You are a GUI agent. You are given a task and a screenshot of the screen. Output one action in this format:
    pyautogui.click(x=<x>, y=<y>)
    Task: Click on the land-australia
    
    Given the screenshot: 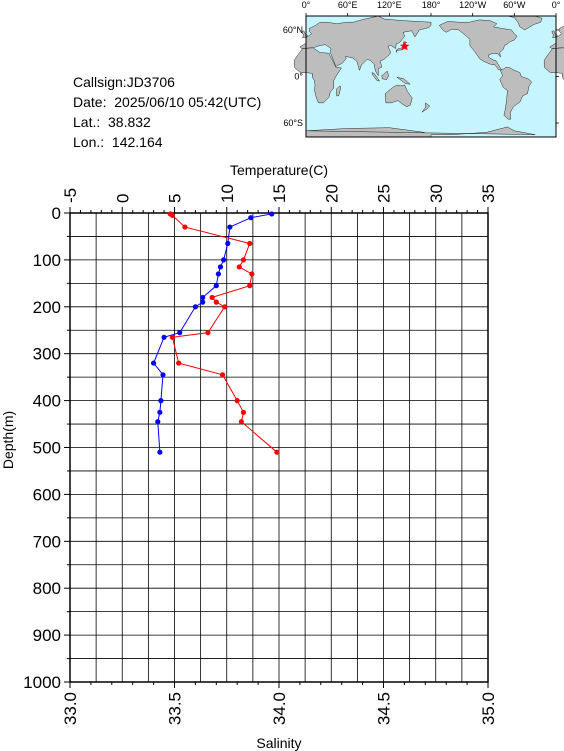 What is the action you would take?
    pyautogui.click(x=398, y=95)
    